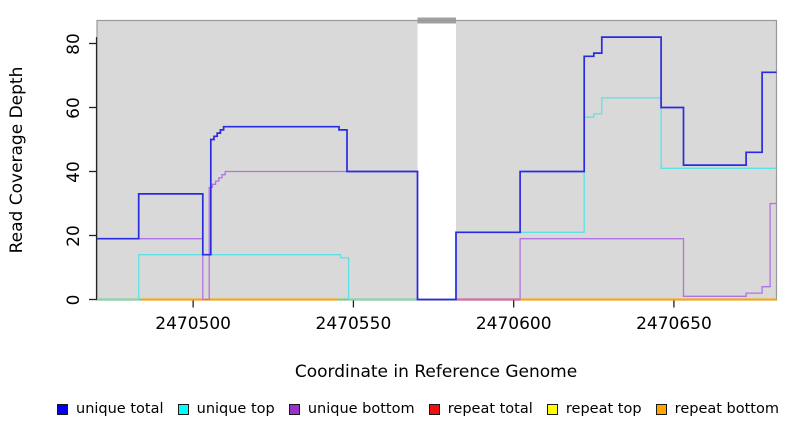  Describe the element at coordinates (603, 409) in the screenshot. I see `legend-label: repeat top` at that location.